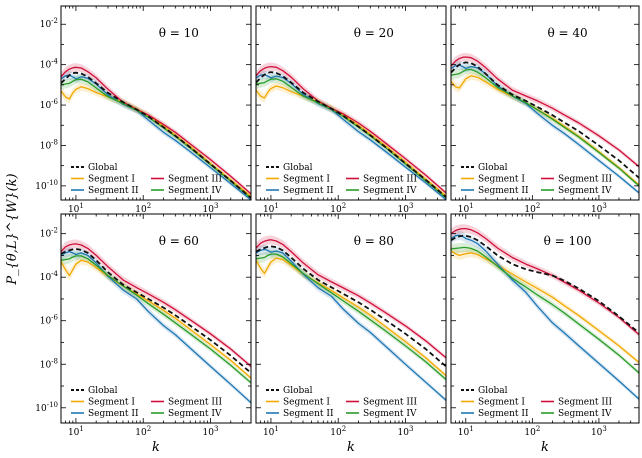 This screenshot has height=458, width=642. Describe the element at coordinates (12, 229) in the screenshot. I see `y-axis-label: P_{θ,L}^{W}(k)` at that location.